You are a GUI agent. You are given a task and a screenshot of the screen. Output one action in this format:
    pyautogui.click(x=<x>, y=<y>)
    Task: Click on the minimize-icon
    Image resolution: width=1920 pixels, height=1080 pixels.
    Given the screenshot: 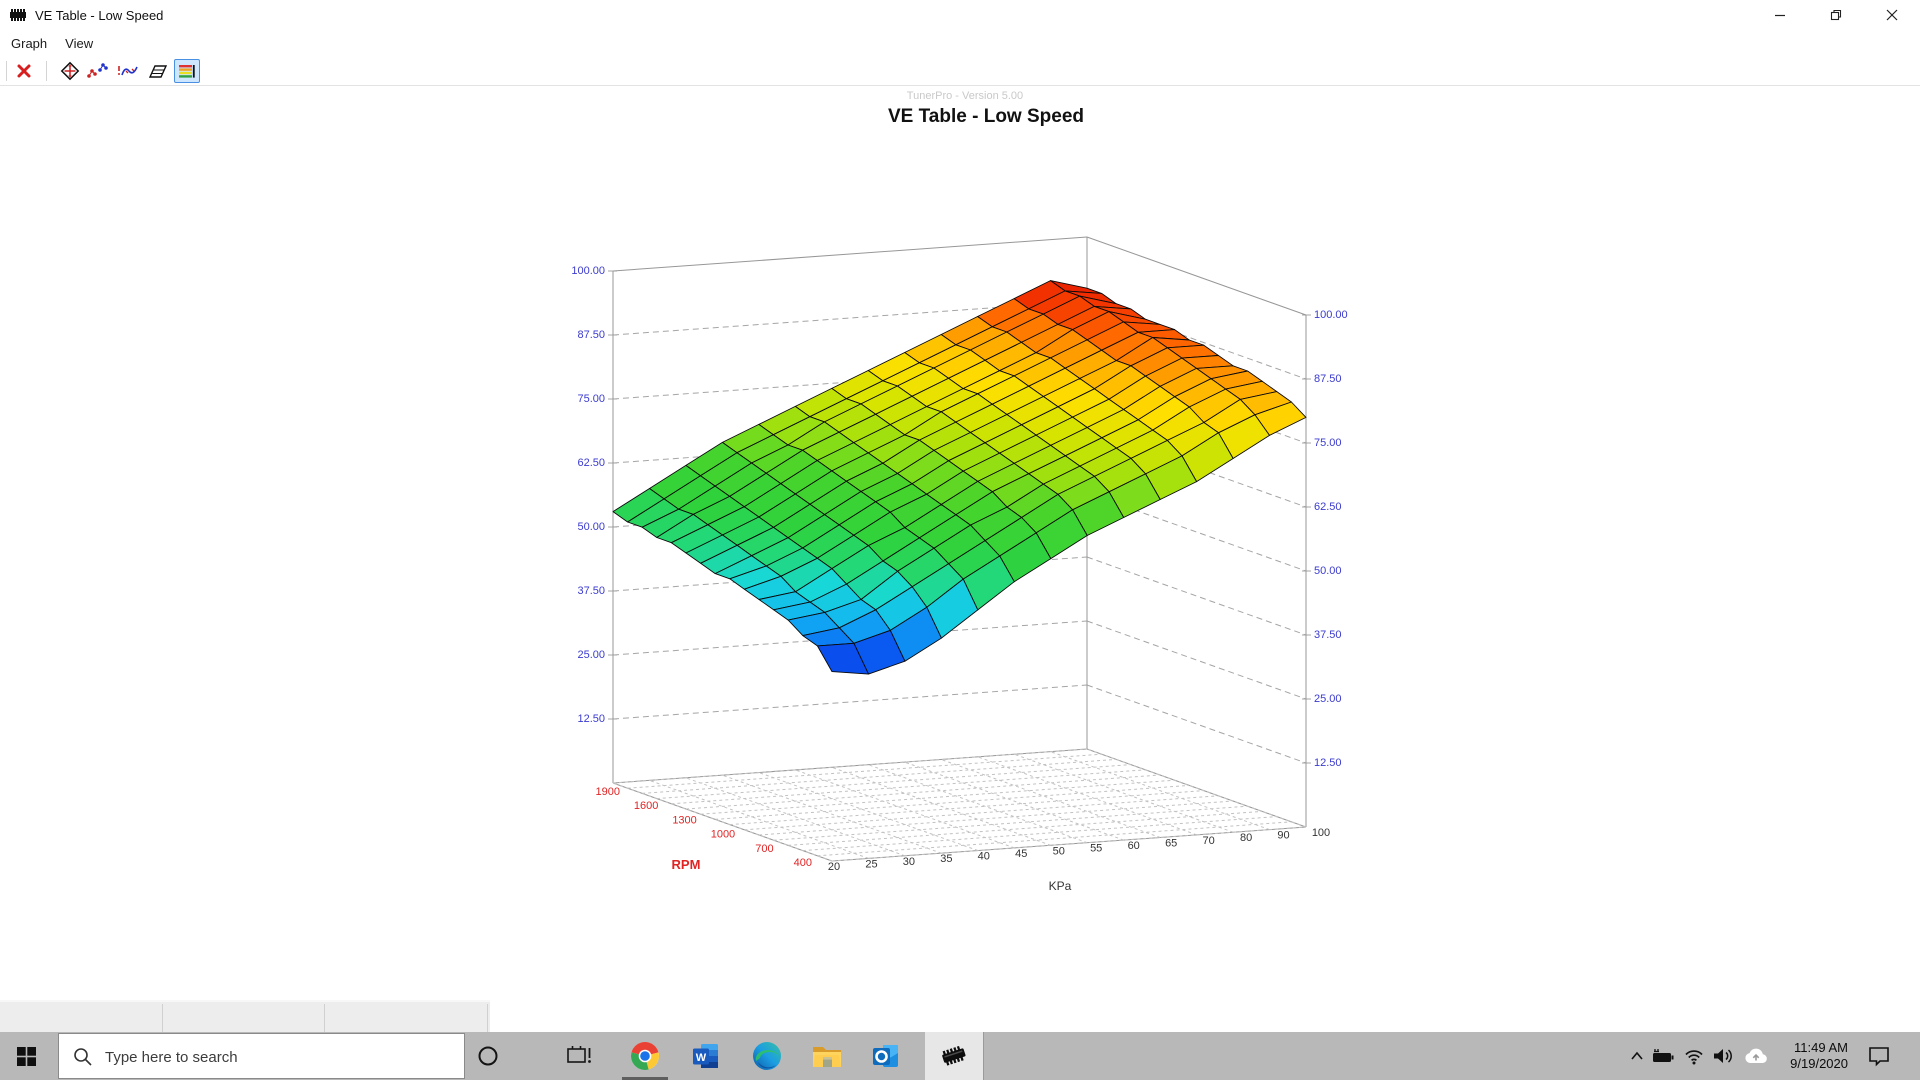 What is the action you would take?
    pyautogui.click(x=1780, y=15)
    